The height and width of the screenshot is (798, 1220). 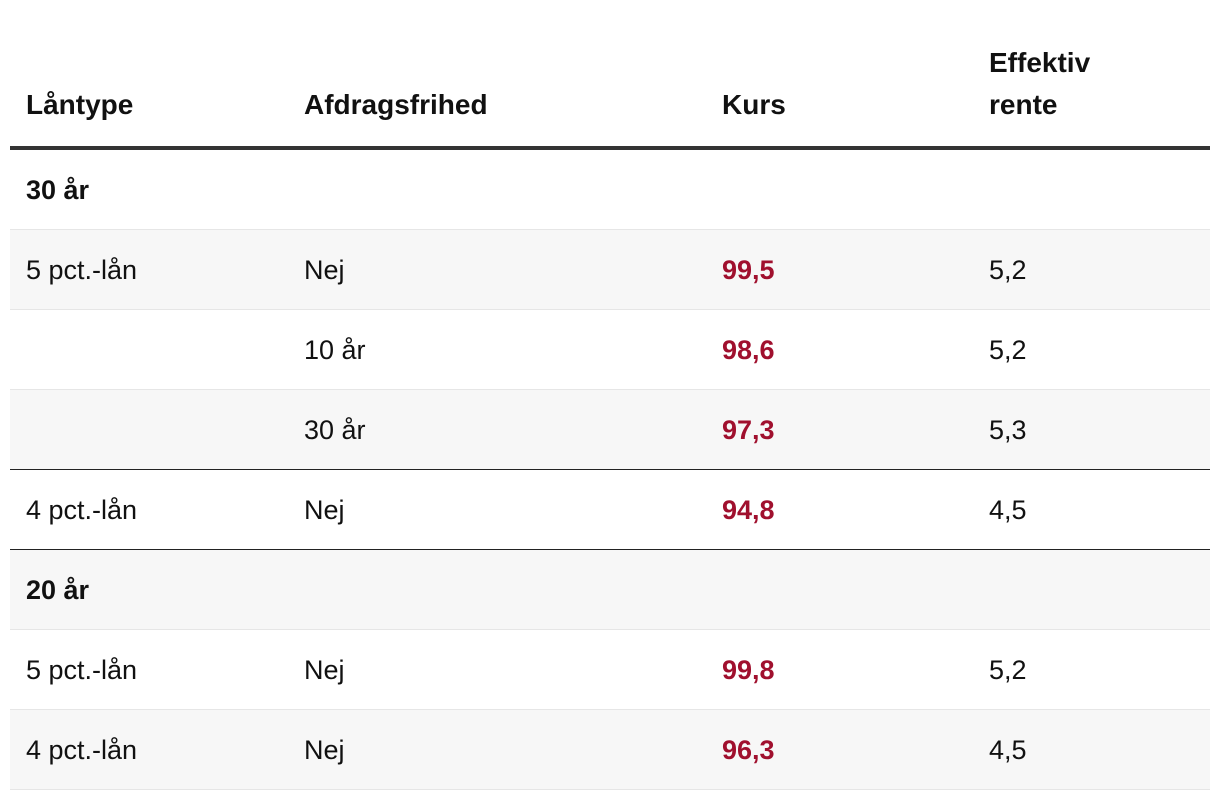 What do you see at coordinates (610, 350) in the screenshot?
I see `table-row: 10 år 98,6 5,2` at bounding box center [610, 350].